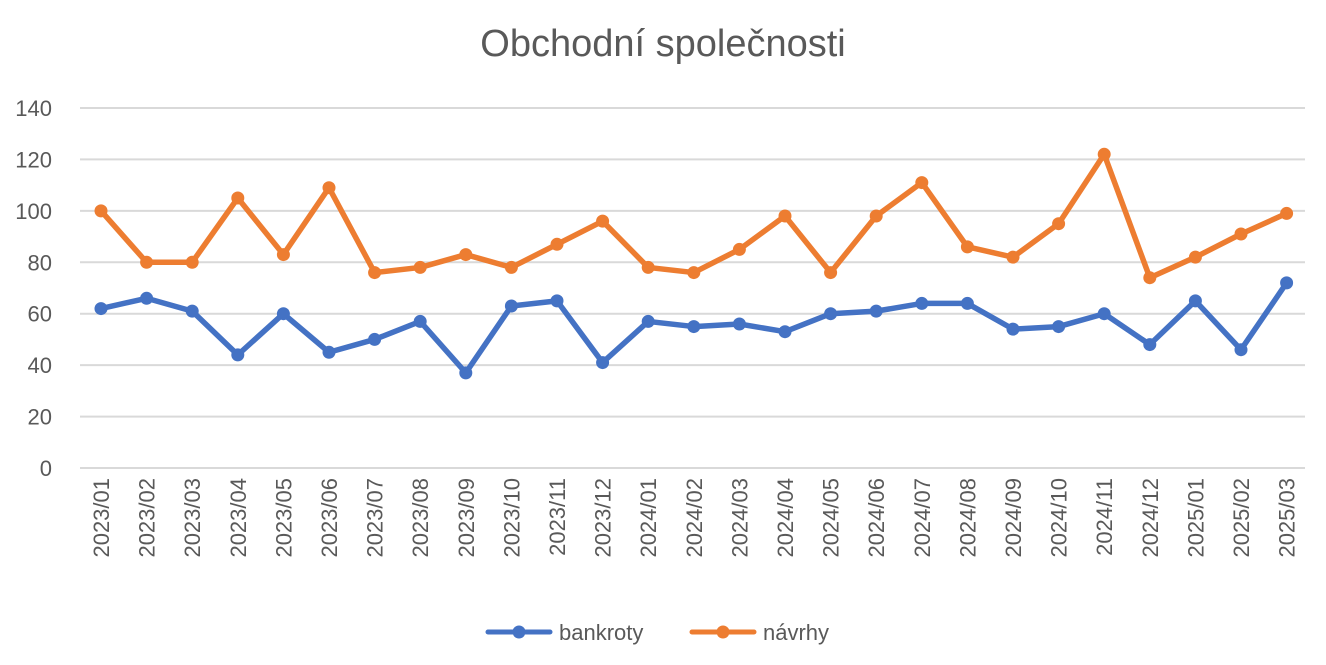  What do you see at coordinates (1104, 517) in the screenshot?
I see `x-tick-label: 2024/11` at bounding box center [1104, 517].